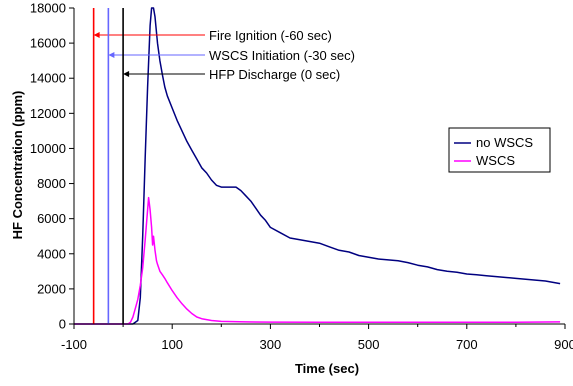  I want to click on event-label: HFP Discharge (0 sec), so click(274, 74).